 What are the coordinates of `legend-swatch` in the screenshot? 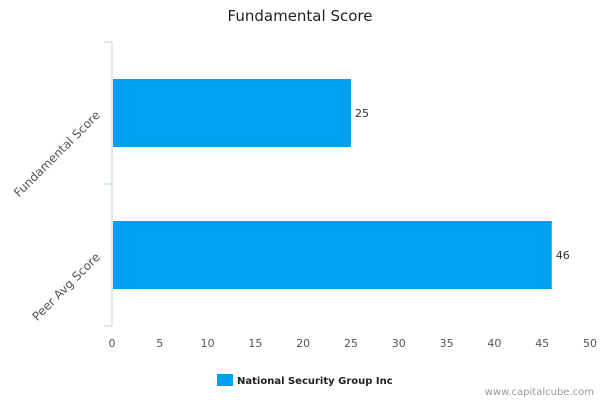 It's located at (225, 380).